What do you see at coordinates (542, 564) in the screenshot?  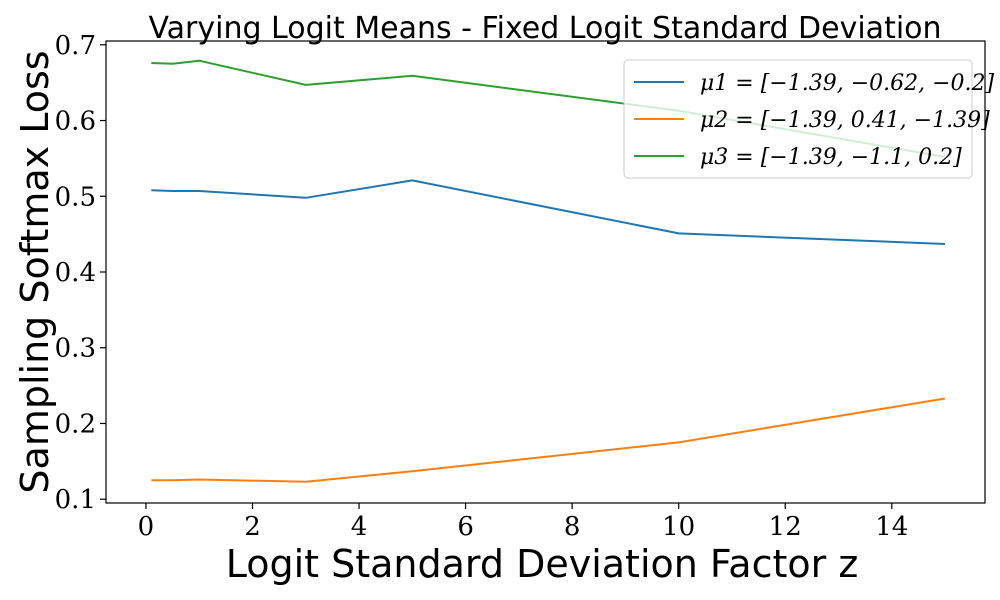 I see `x-axis-label: Logit Standard Deviation Factor z` at bounding box center [542, 564].